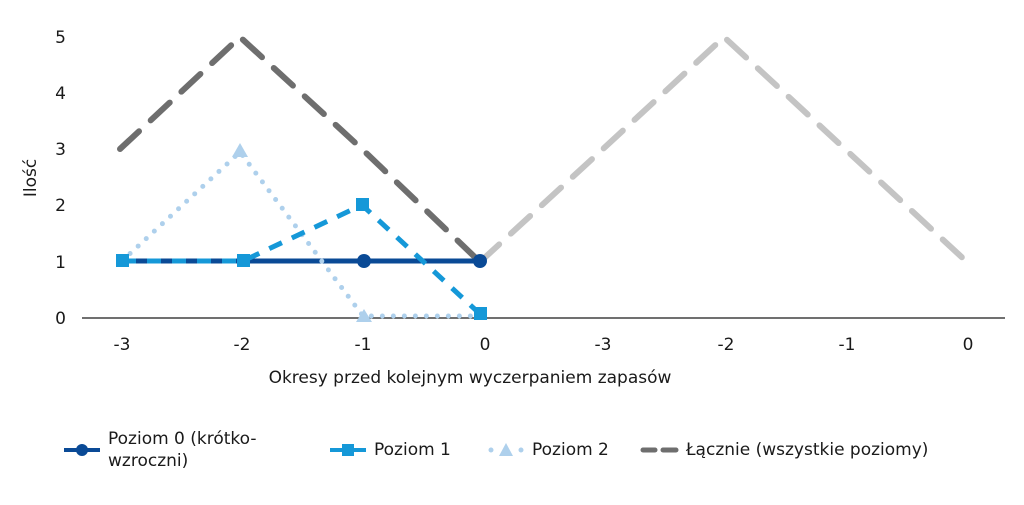 This screenshot has width=1024, height=505. What do you see at coordinates (659, 450) in the screenshot?
I see `dashed-line-icon` at bounding box center [659, 450].